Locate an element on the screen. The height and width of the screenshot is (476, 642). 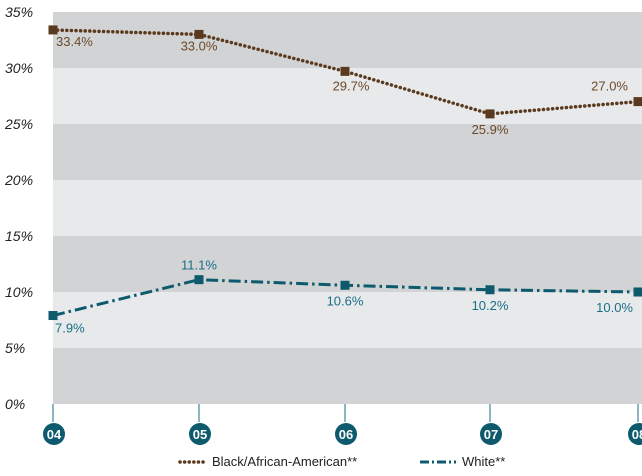
data-label: 10.2% is located at coordinates (490, 305).